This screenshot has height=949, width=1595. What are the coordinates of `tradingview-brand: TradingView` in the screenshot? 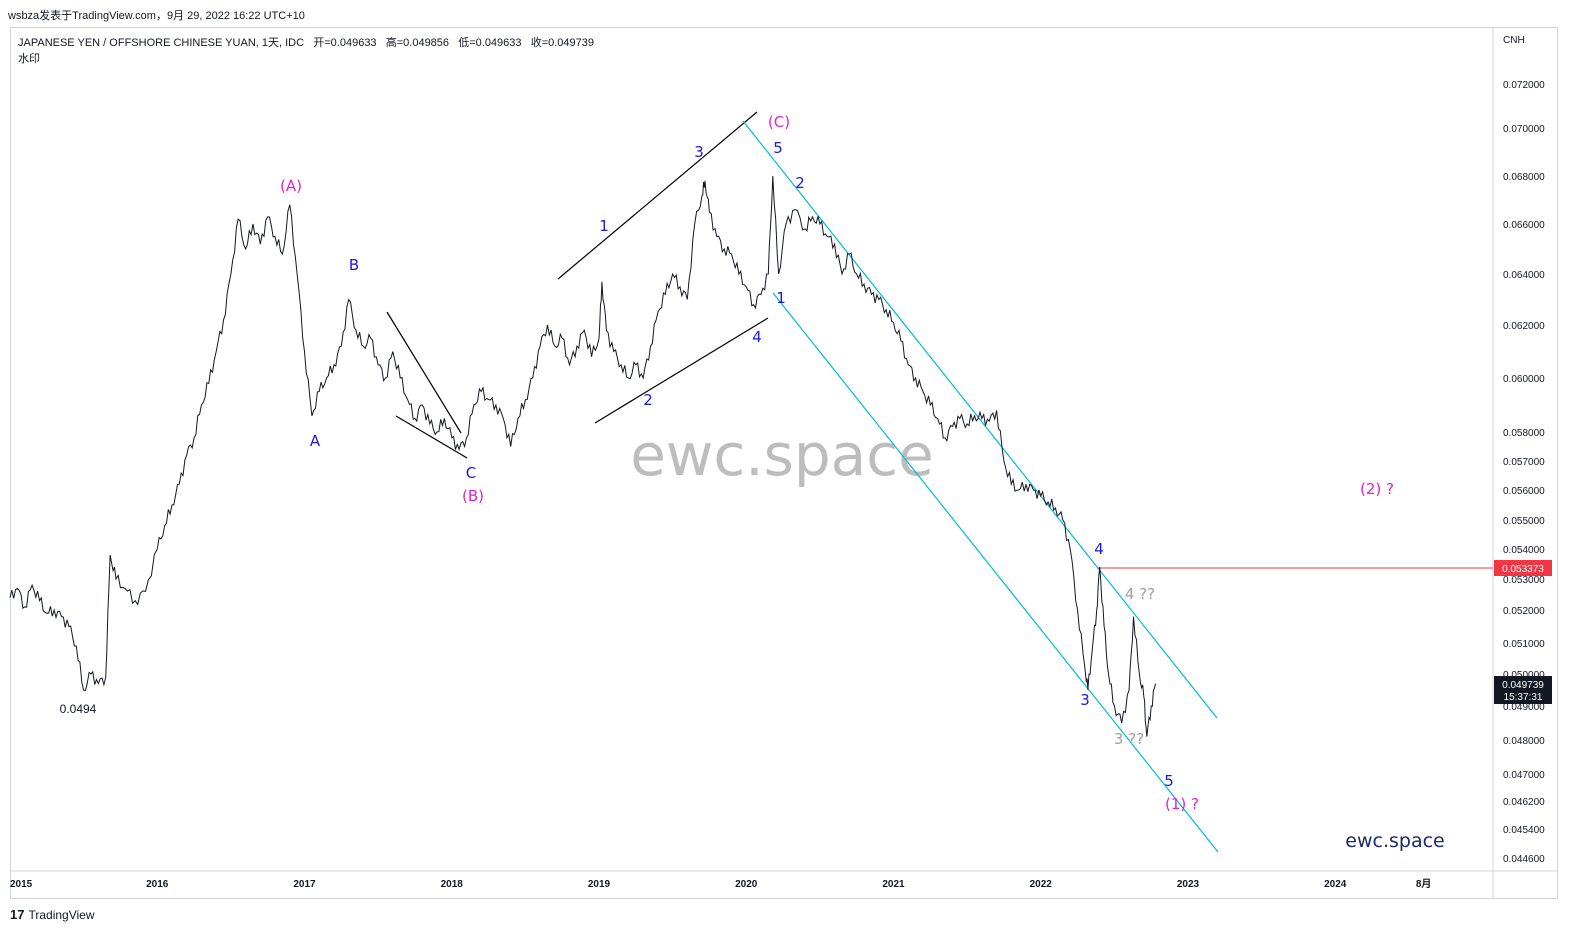 It's located at (61, 914).